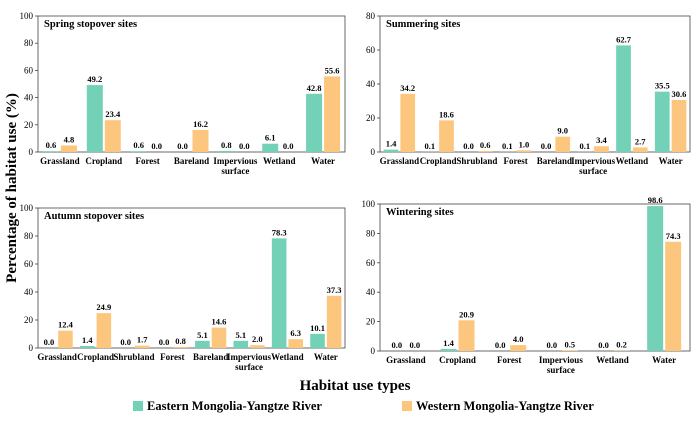 The width and height of the screenshot is (700, 425). I want to click on bar-value-label: 30.6, so click(679, 94).